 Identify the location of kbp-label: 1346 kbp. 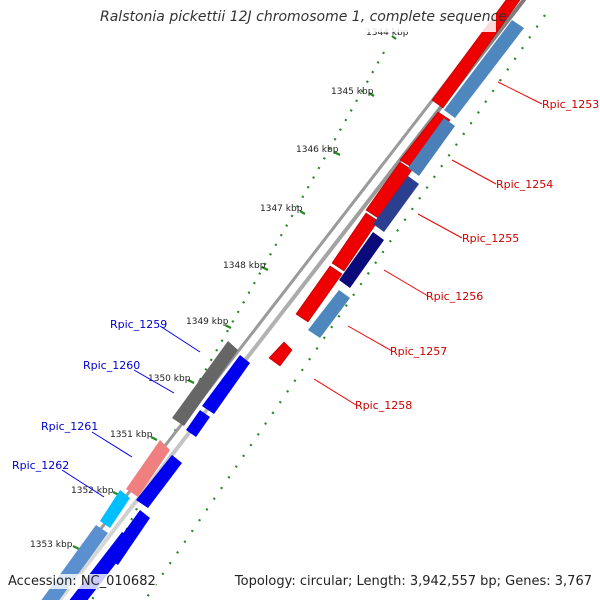
(317, 150).